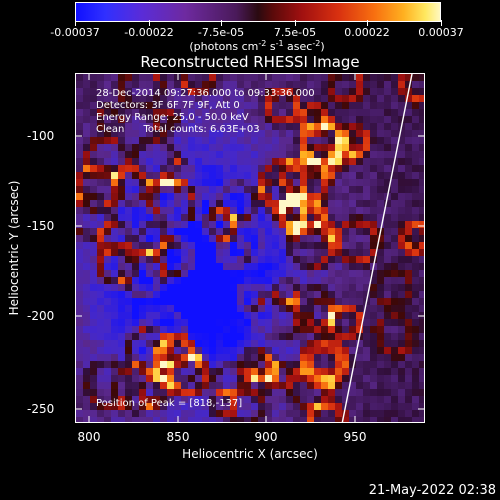 The height and width of the screenshot is (500, 500). I want to click on info-time-range: 28-Dec-2014 09:27:36.000 to 09:33:36.000, so click(205, 93).